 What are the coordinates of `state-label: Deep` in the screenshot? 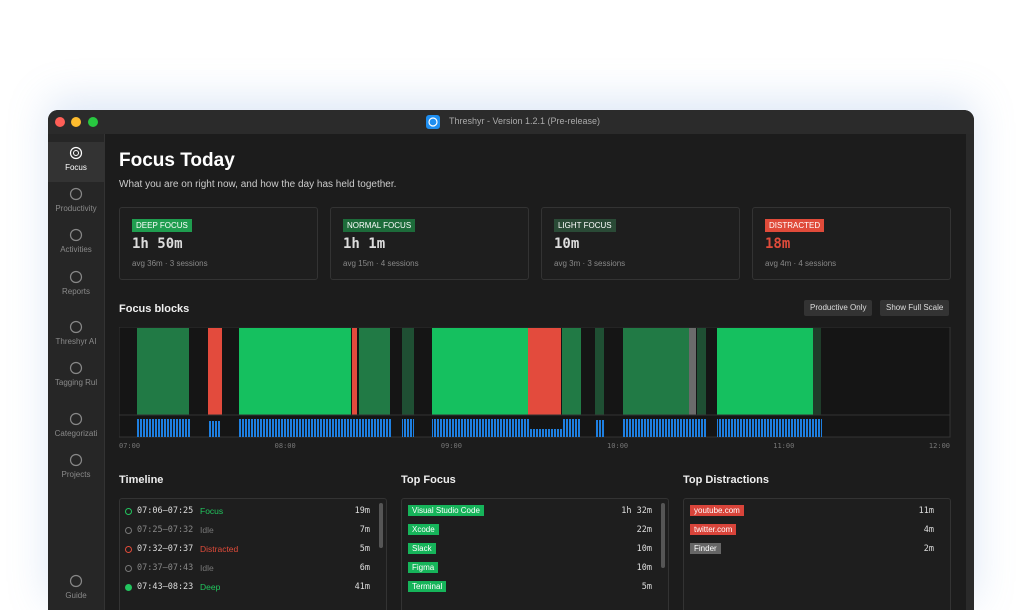 It's located at (210, 587).